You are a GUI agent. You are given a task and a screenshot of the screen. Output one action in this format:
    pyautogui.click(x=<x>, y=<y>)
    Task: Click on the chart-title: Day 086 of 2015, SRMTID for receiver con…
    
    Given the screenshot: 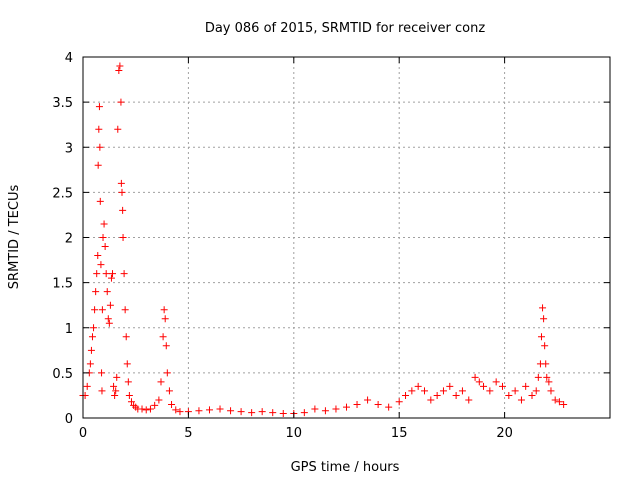 What is the action you would take?
    pyautogui.click(x=345, y=28)
    